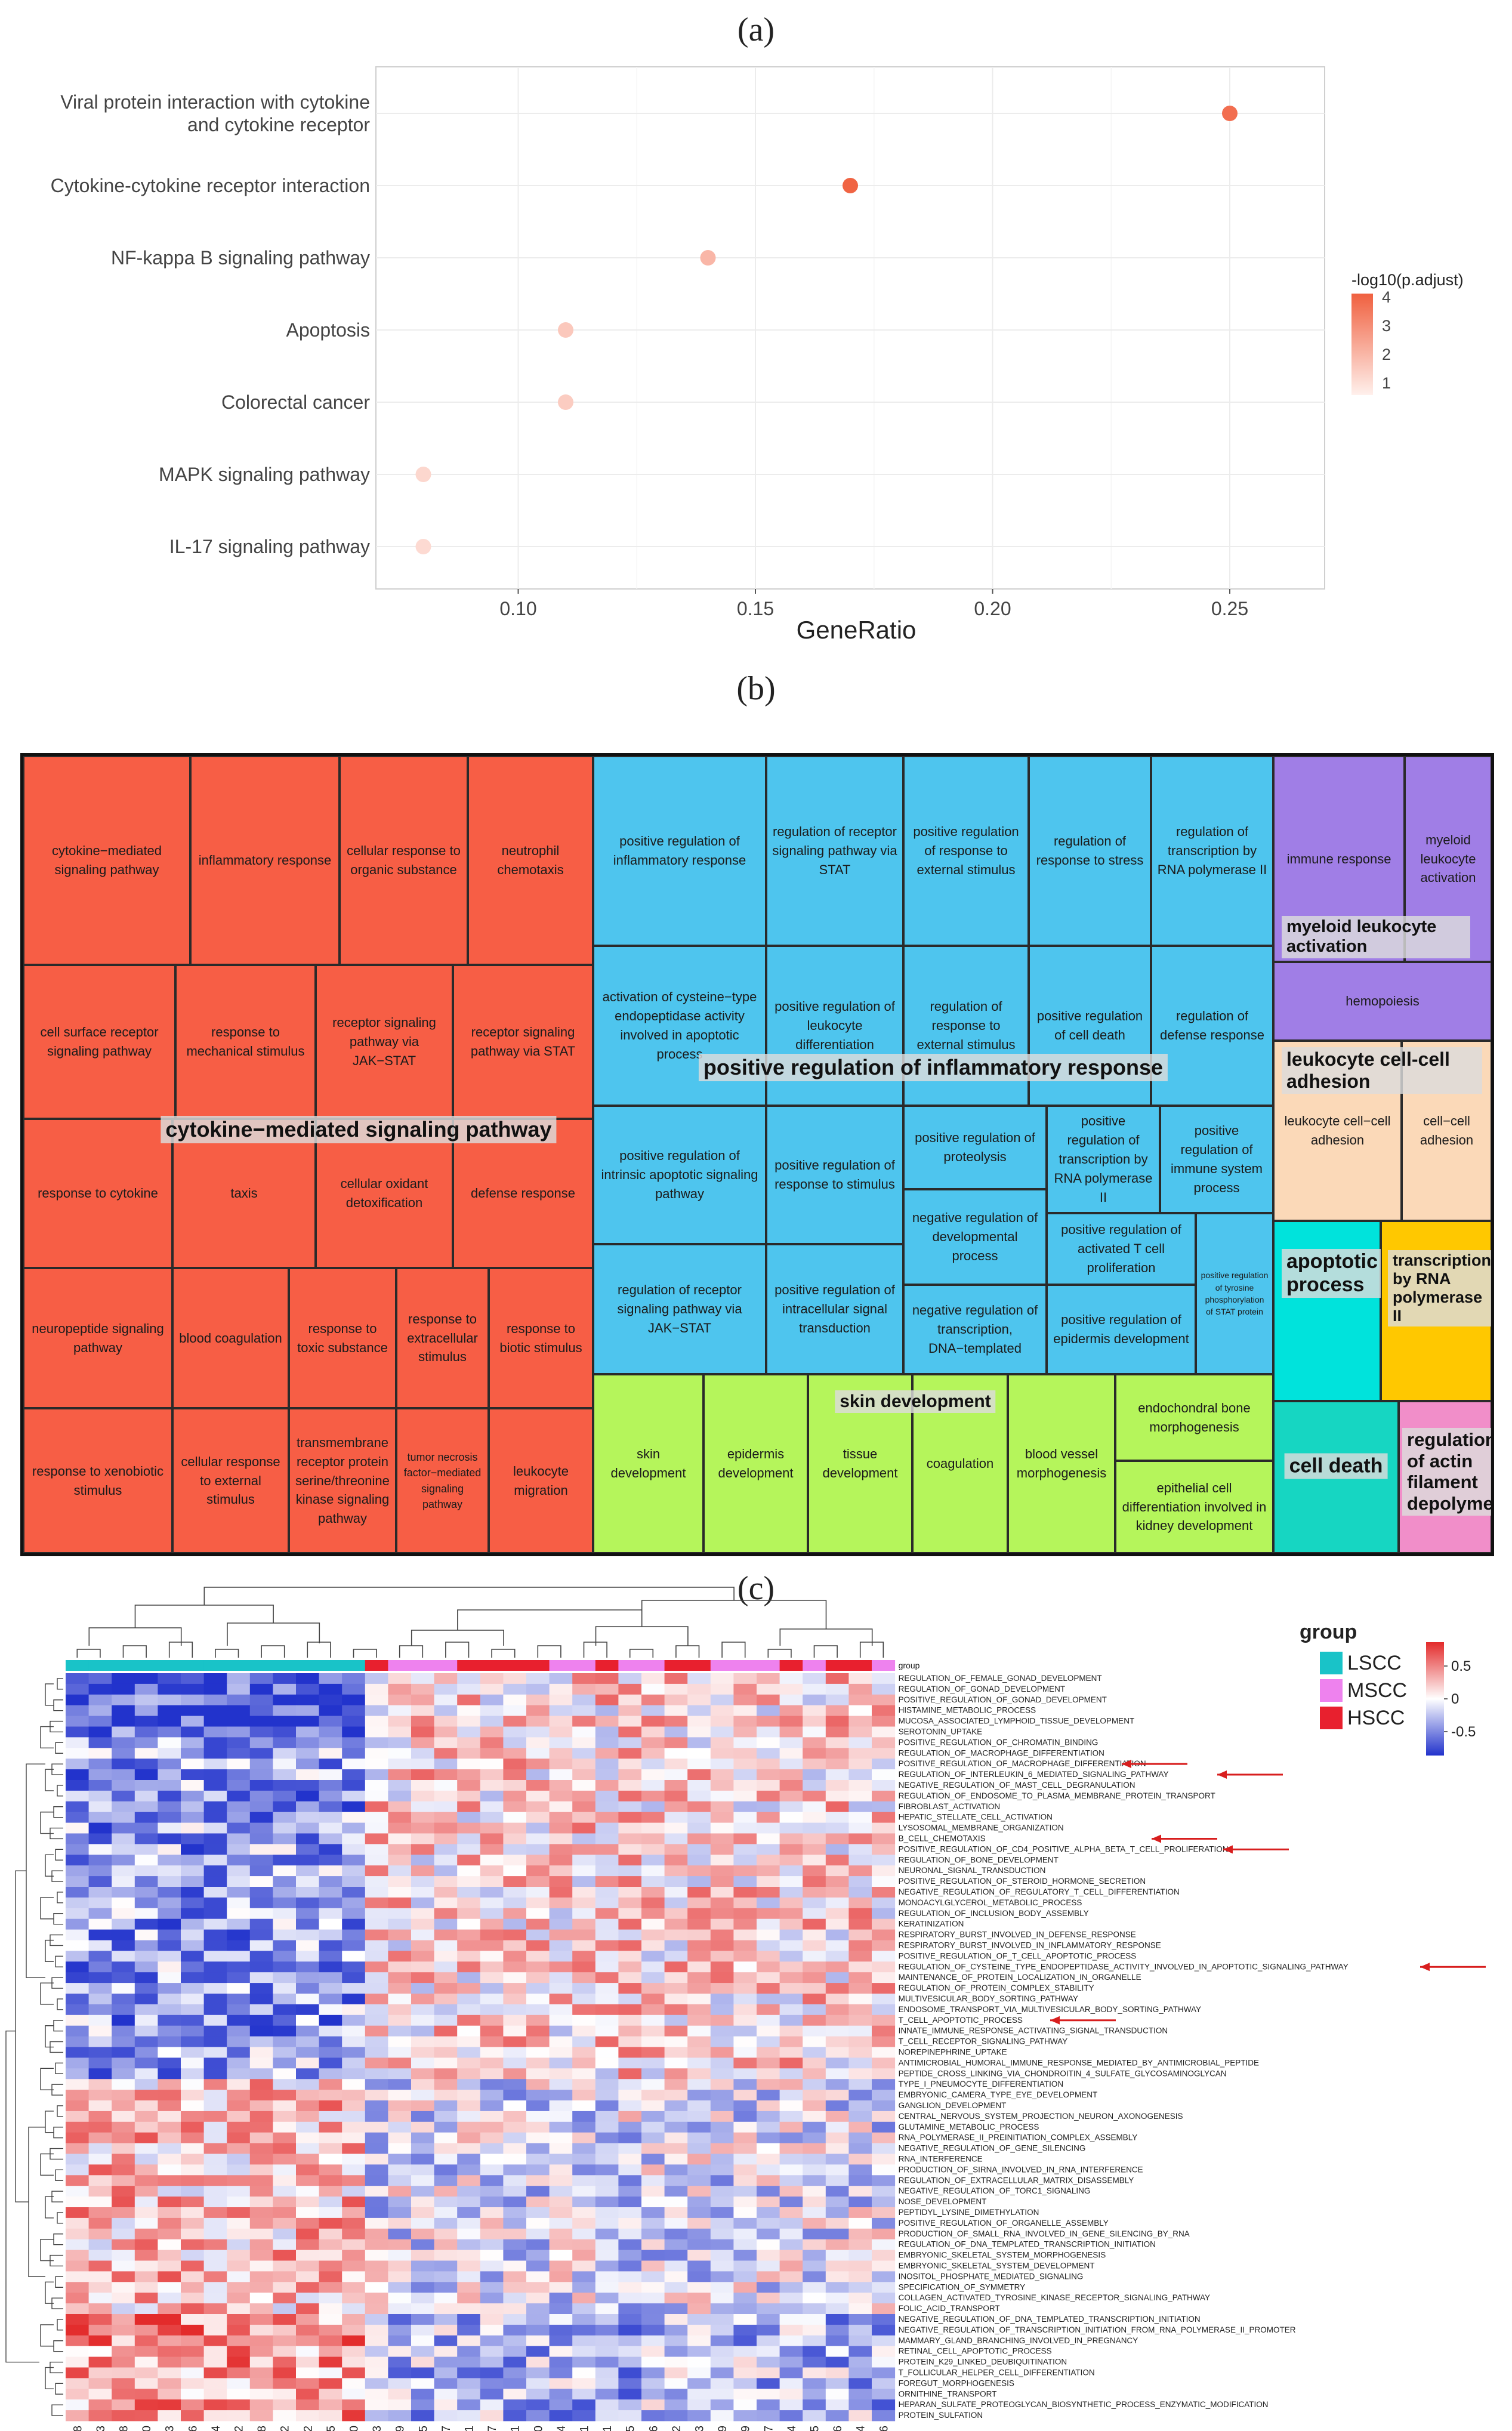  What do you see at coordinates (1376, 937) in the screenshot?
I see `treemap-group-label: myeloid leukocyte activation` at bounding box center [1376, 937].